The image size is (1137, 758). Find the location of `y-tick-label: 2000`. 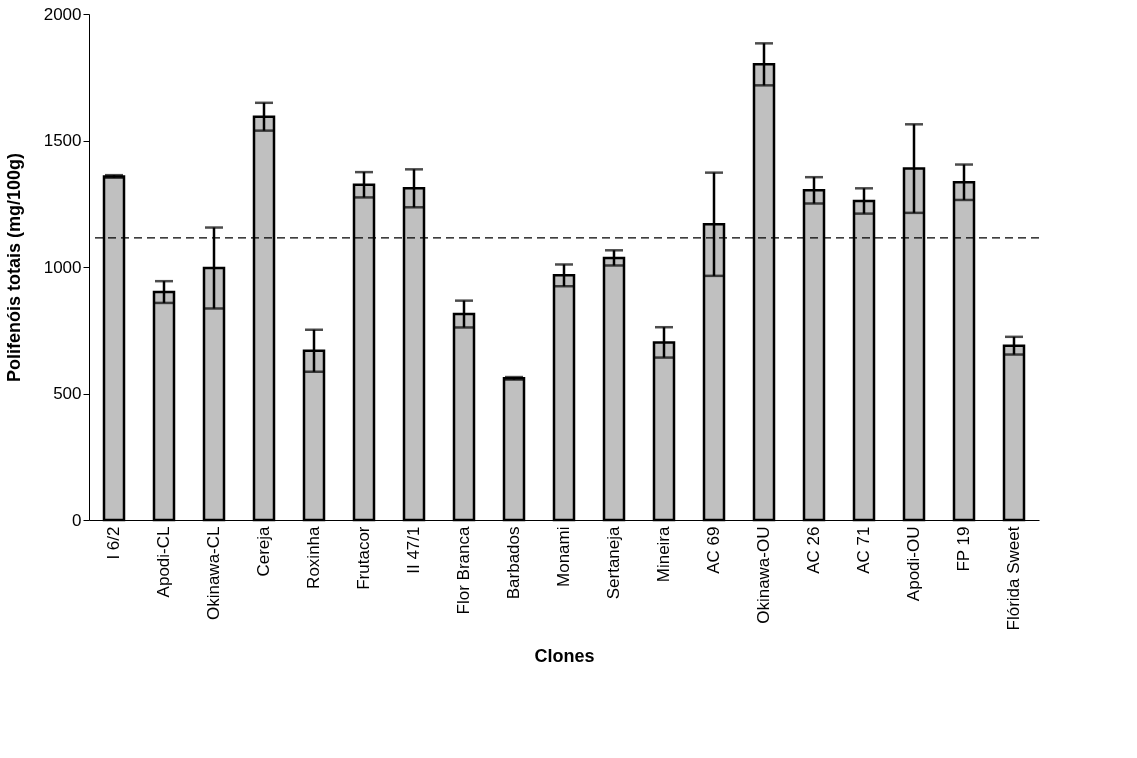

y-tick-label: 2000 is located at coordinates (62, 14).